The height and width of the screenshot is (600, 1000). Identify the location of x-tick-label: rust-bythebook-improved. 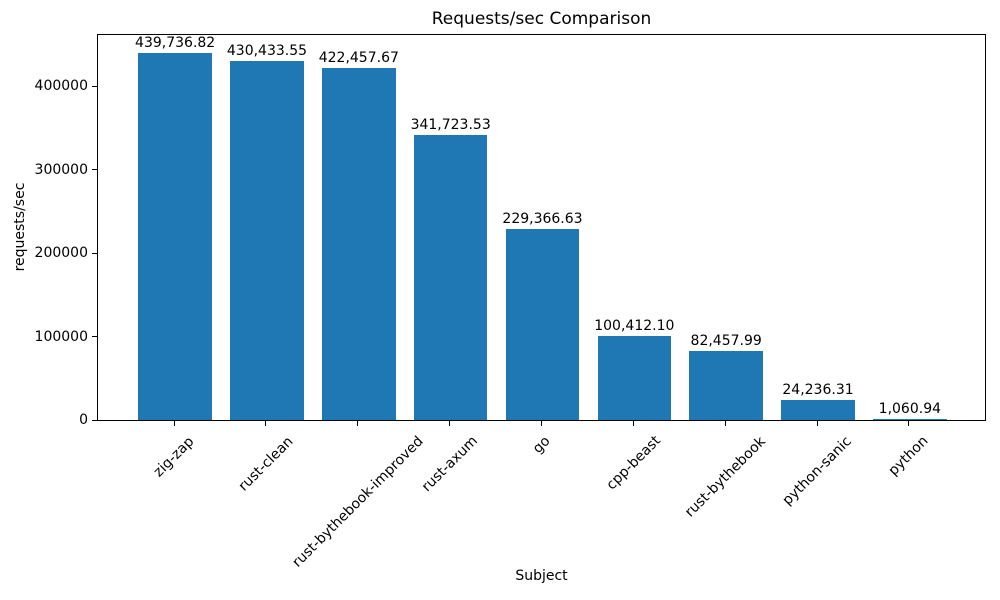
(358, 502).